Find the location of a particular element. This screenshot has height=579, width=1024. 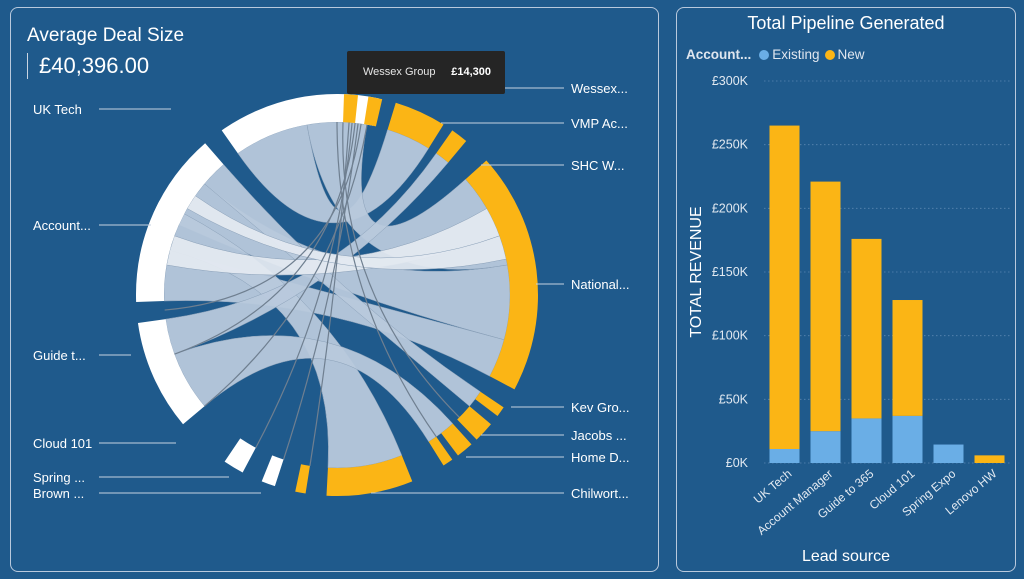

legend-item-existing: Existing is located at coordinates (789, 54).